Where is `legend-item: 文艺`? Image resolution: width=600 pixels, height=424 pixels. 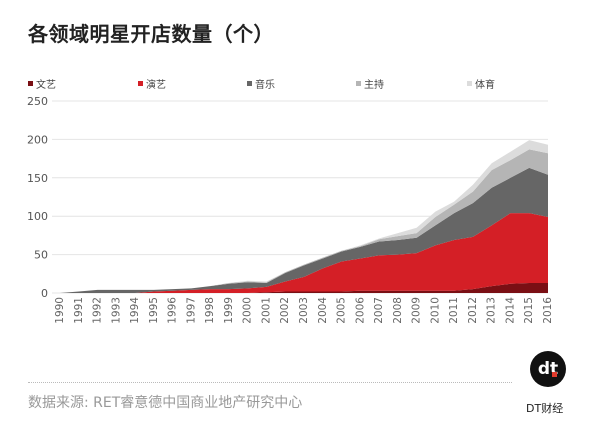
legend-item: 文艺 is located at coordinates (42, 83).